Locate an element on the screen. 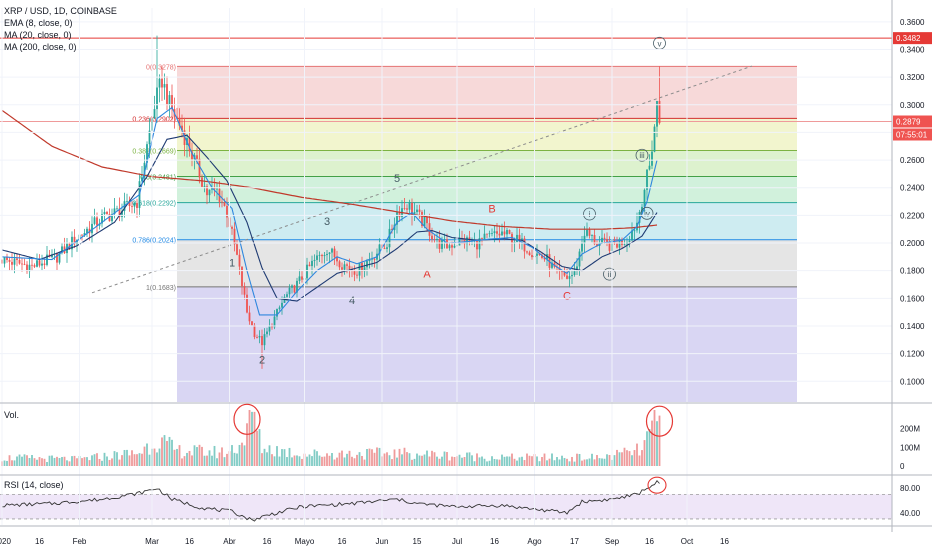 This screenshot has height=555, width=932. x-tick-label: Sep is located at coordinates (612, 541).